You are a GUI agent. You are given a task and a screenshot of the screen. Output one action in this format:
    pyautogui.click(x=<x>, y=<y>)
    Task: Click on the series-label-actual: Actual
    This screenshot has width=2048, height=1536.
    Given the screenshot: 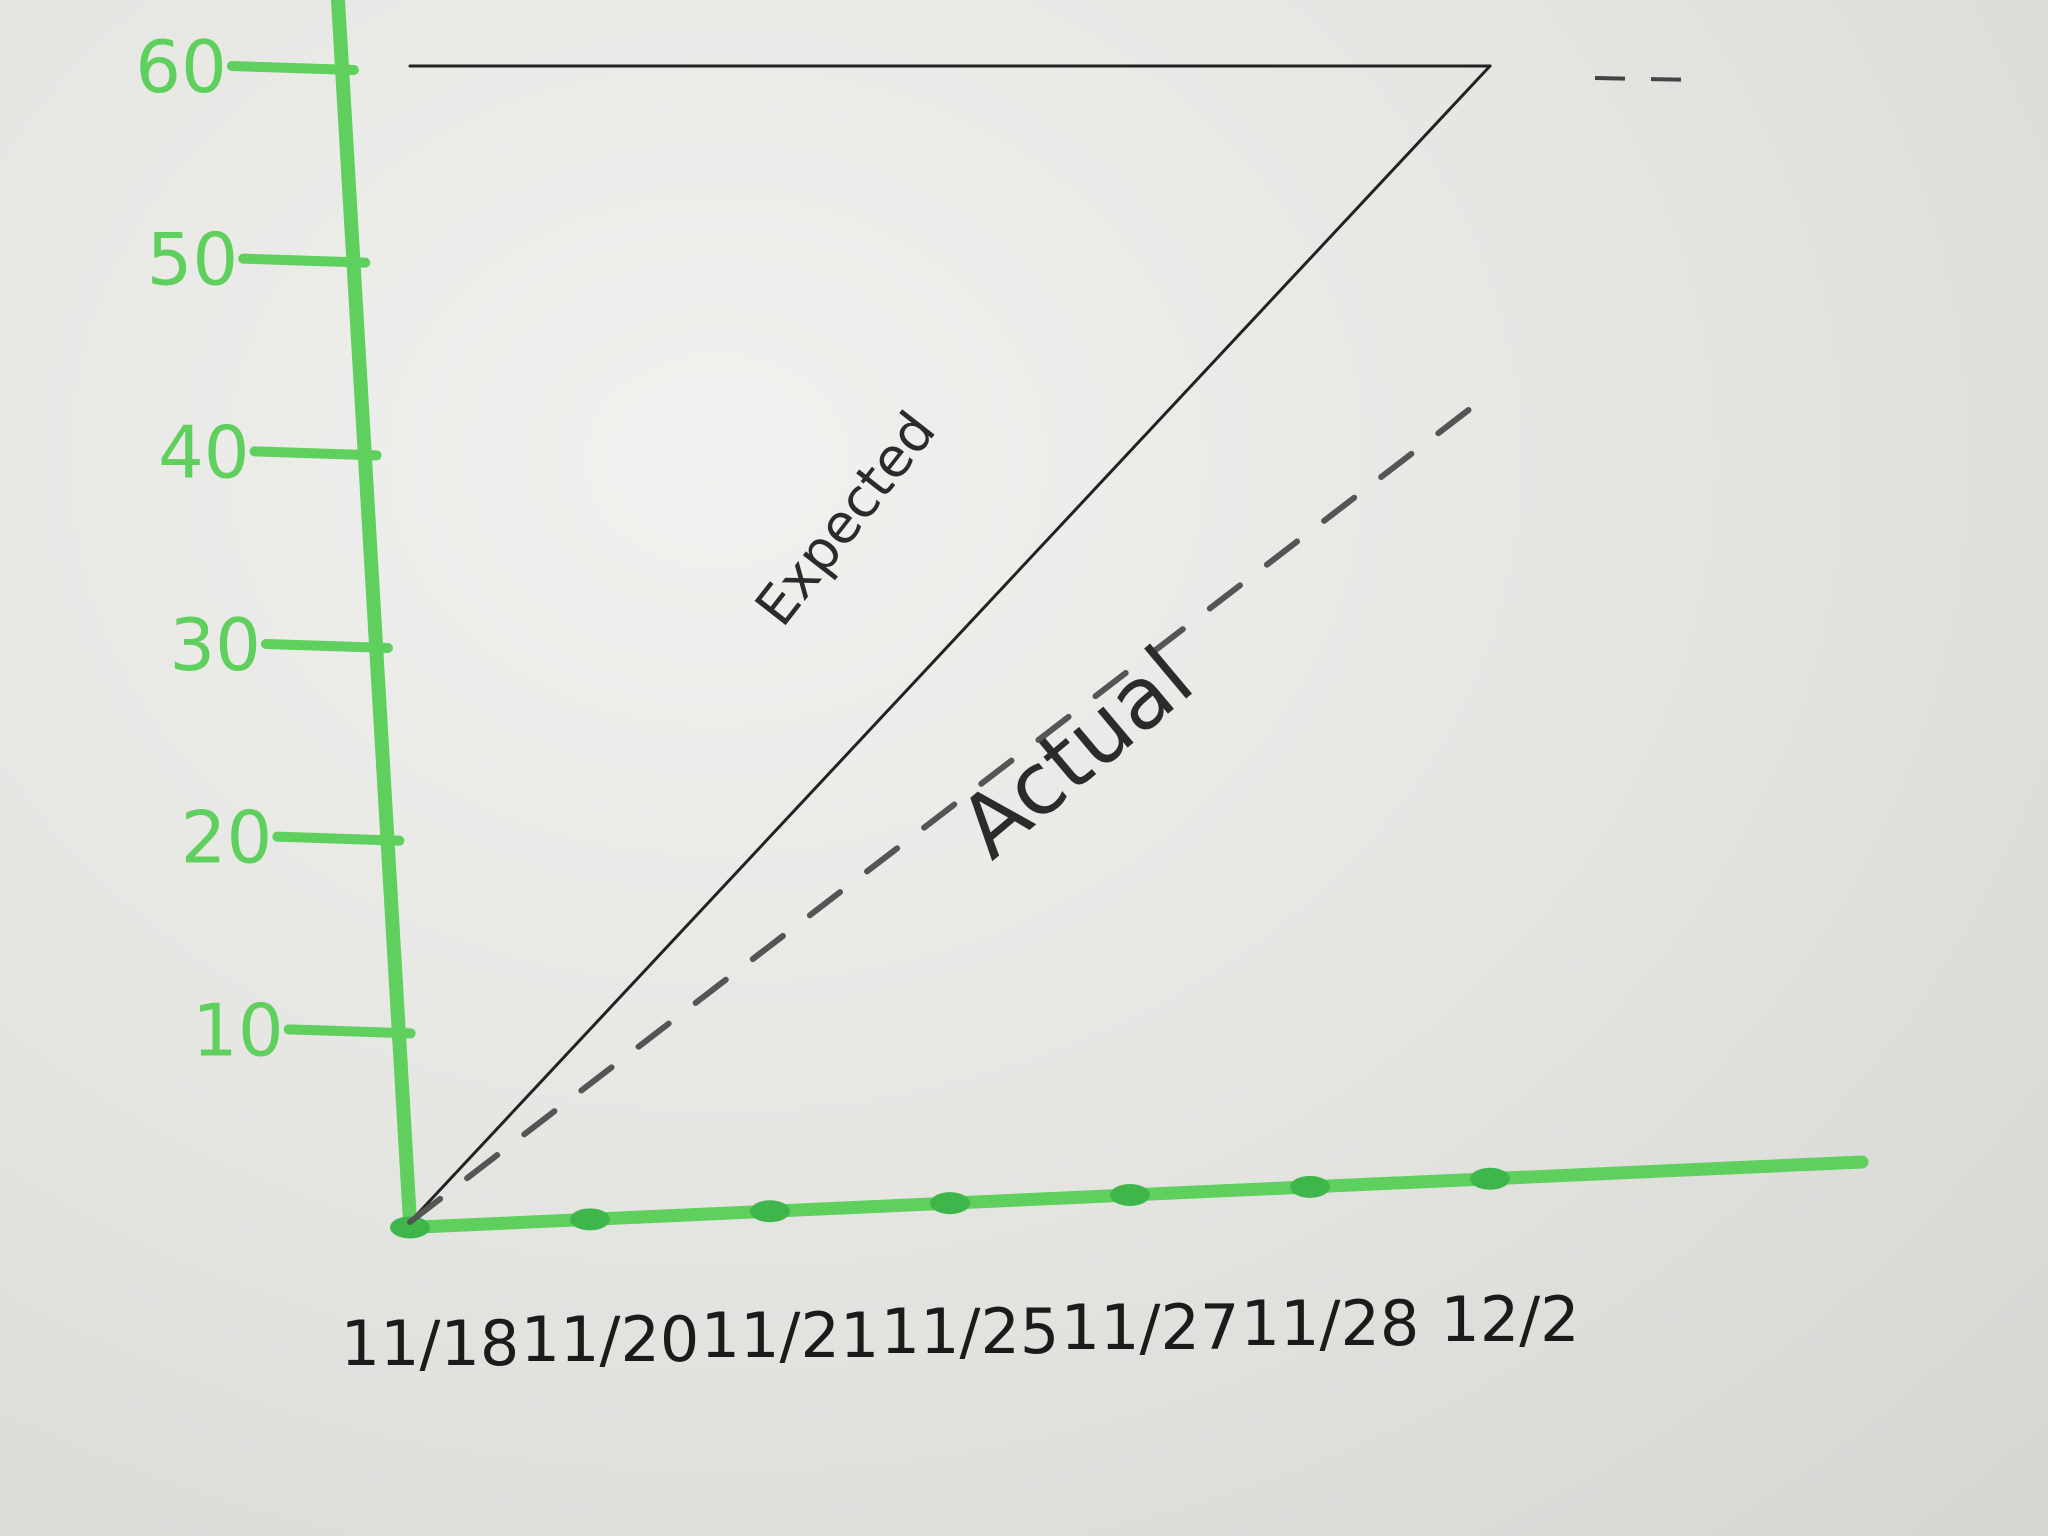 What is the action you would take?
    pyautogui.click(x=1076, y=753)
    